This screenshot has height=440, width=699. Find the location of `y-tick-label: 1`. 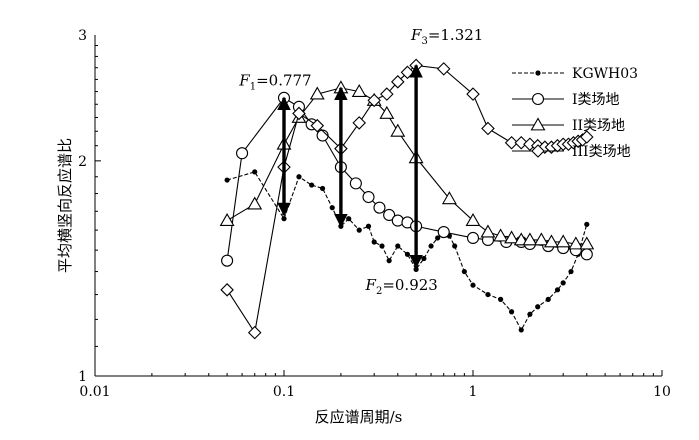

y-tick-label: 1 is located at coordinates (82, 377).